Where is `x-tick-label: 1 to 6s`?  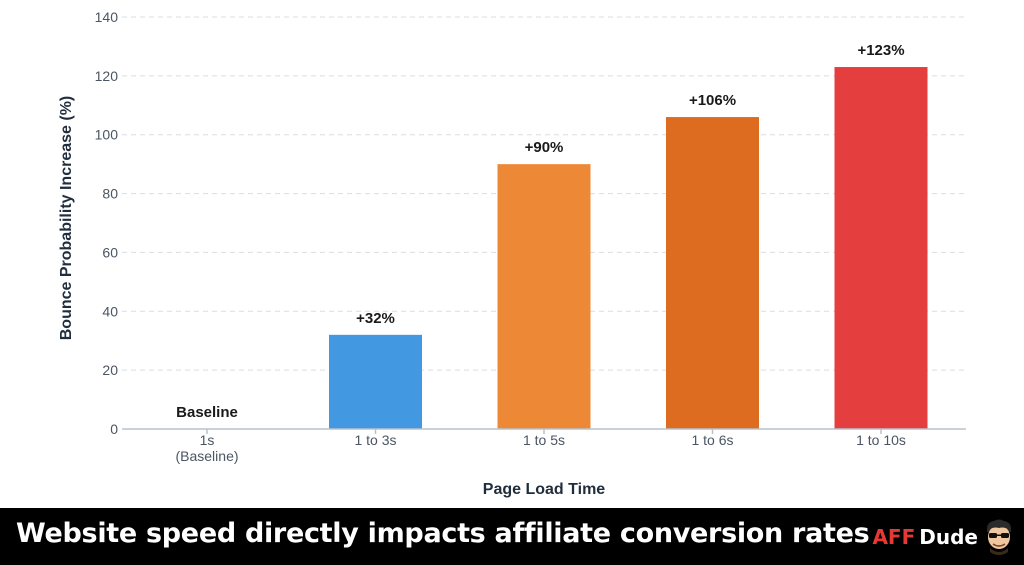
x-tick-label: 1 to 6s is located at coordinates (712, 440).